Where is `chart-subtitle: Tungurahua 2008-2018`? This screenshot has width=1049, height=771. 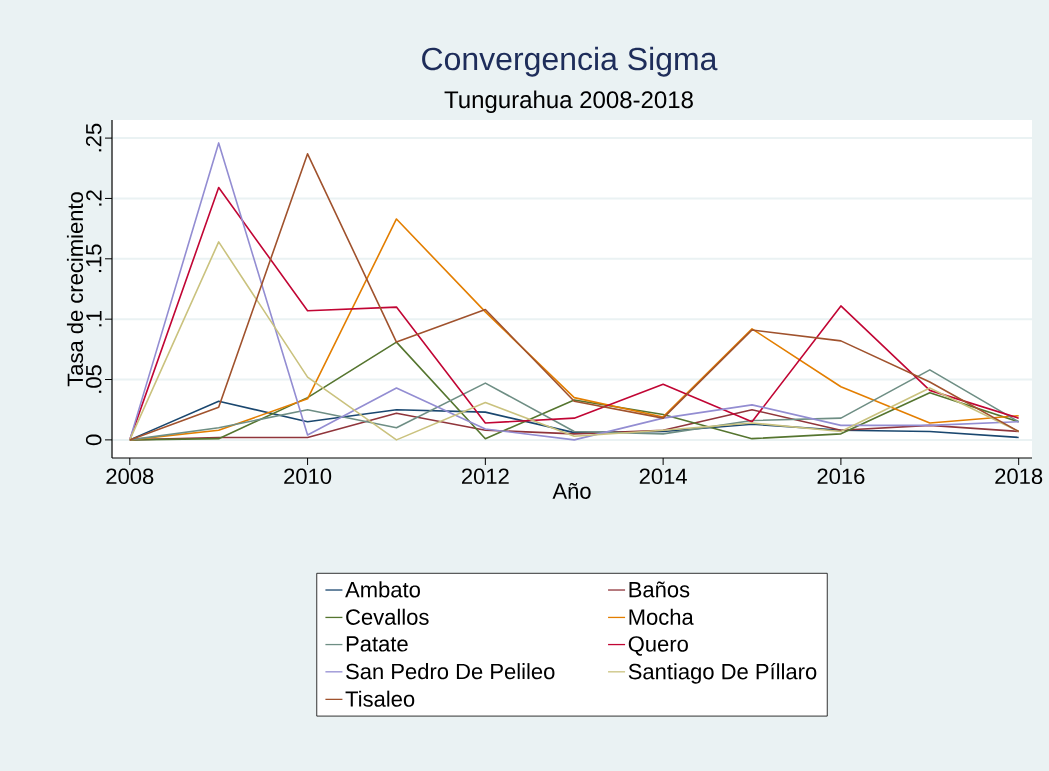
chart-subtitle: Tungurahua 2008-2018 is located at coordinates (568, 101).